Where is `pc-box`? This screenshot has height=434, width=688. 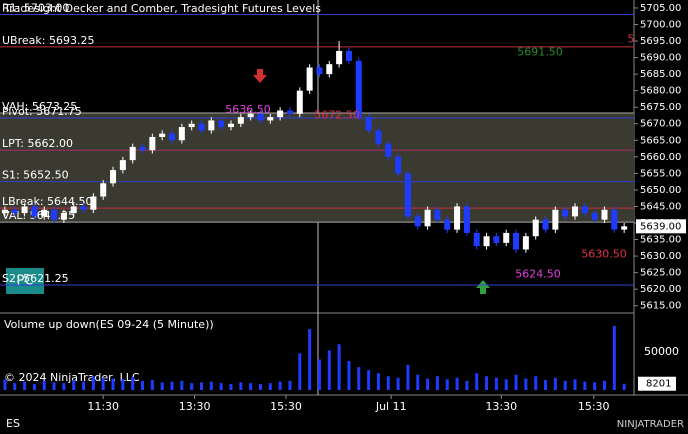
pc-box is located at coordinates (25, 281).